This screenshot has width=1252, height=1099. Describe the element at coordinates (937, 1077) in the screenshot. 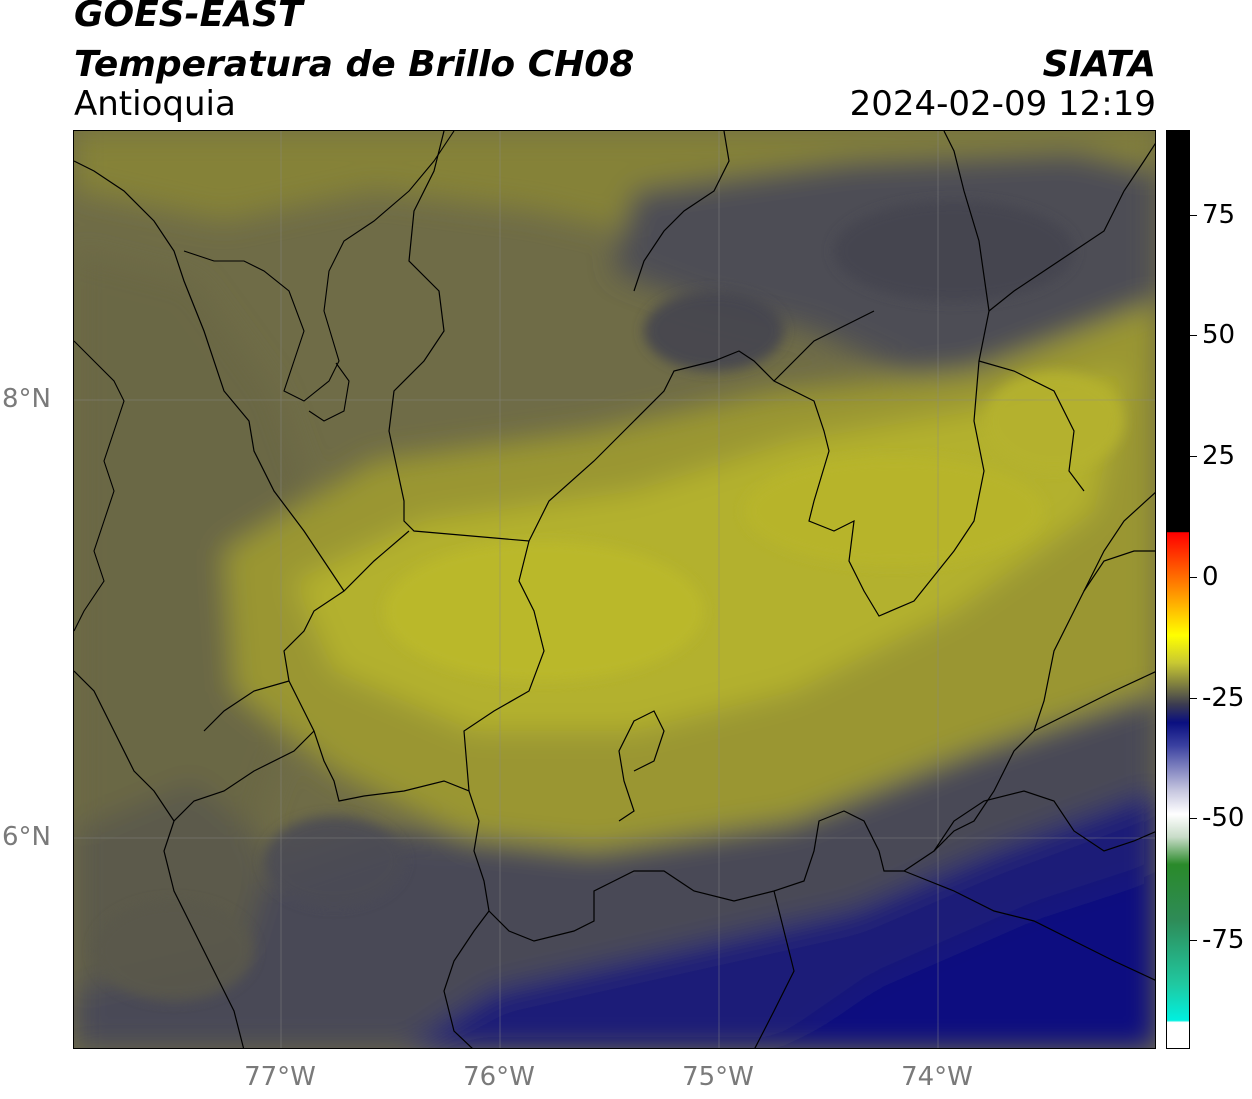

I see `lon-label: 74°W` at that location.